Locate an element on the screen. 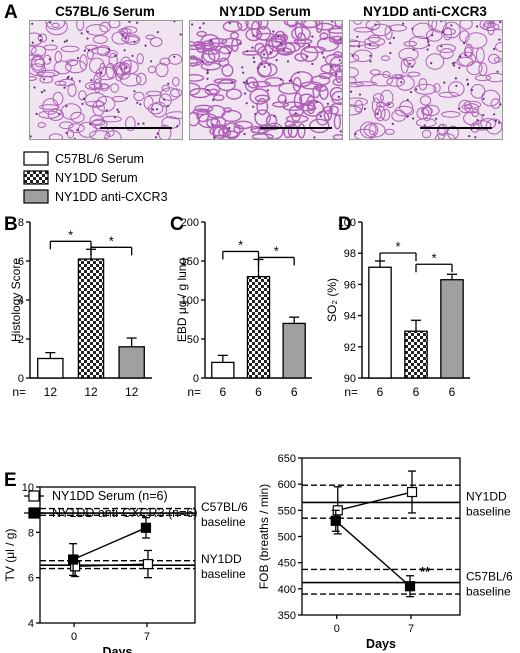 The image size is (520, 653). panel-e-tv-xtick-label: 0 is located at coordinates (74, 637).